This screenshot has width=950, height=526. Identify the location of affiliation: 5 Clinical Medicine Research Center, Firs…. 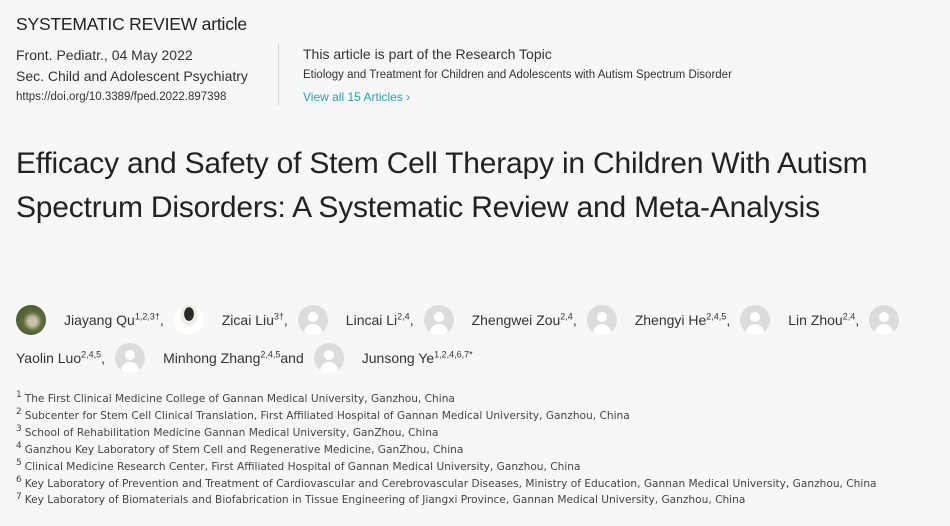
(298, 465).